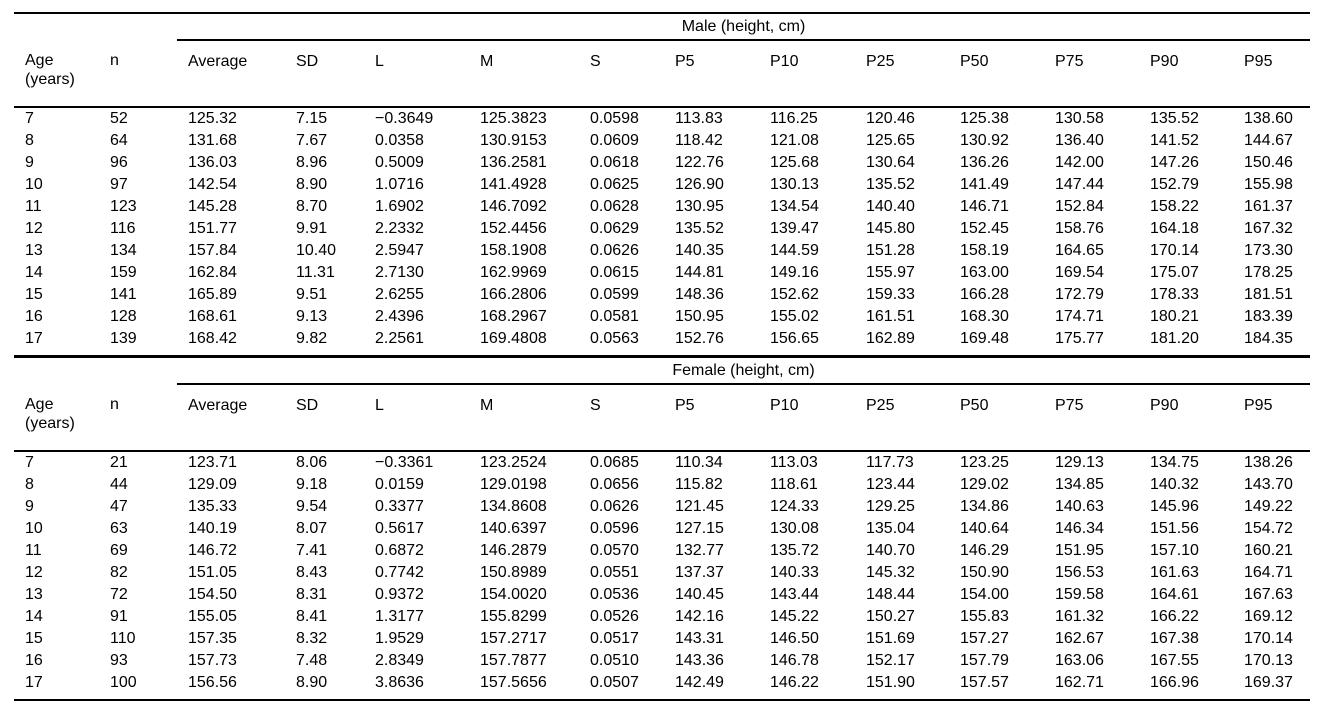 Image resolution: width=1324 pixels, height=703 pixels. Describe the element at coordinates (312, 638) in the screenshot. I see `cell: 8.32` at that location.